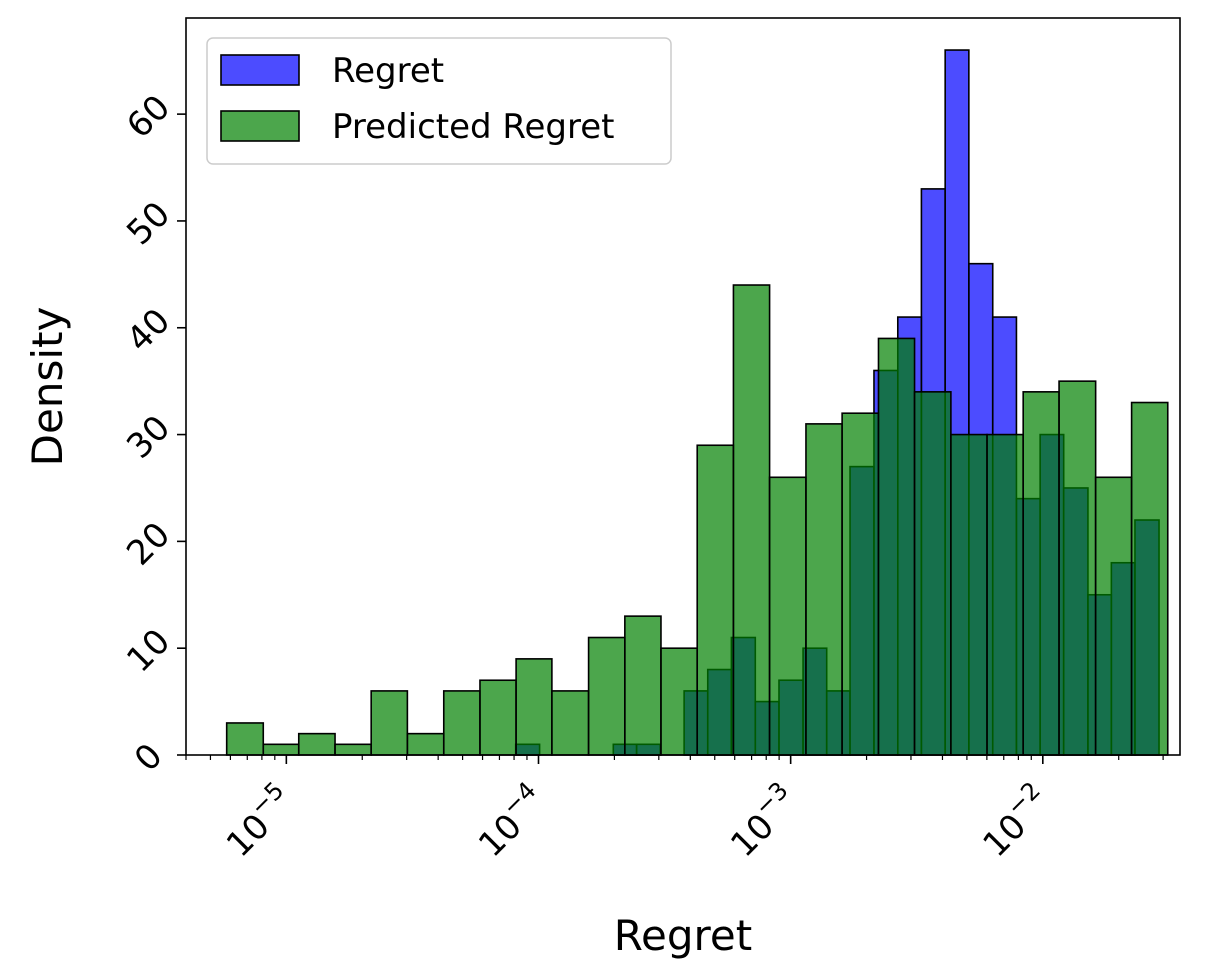 The height and width of the screenshot is (972, 1214). What do you see at coordinates (762, 820) in the screenshot?
I see `x-tick-label: 10−3` at bounding box center [762, 820].